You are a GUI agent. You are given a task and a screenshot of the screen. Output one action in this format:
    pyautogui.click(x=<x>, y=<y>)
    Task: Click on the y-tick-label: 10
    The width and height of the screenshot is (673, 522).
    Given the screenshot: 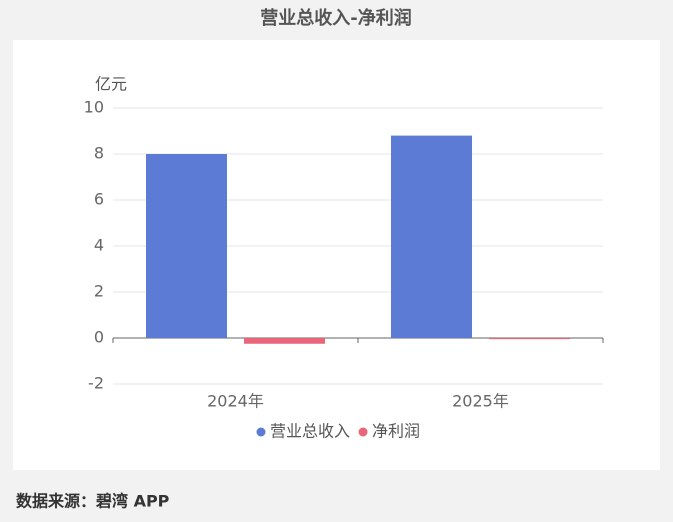 What is the action you would take?
    pyautogui.click(x=94, y=107)
    